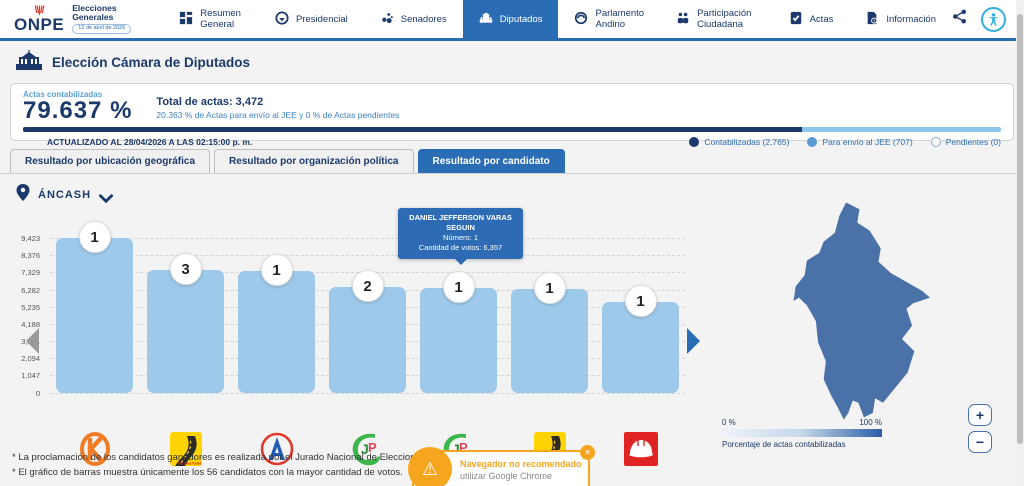  Describe the element at coordinates (102, 29) in the screenshot. I see `election-date-badge: 12 de abril de 2026` at that location.